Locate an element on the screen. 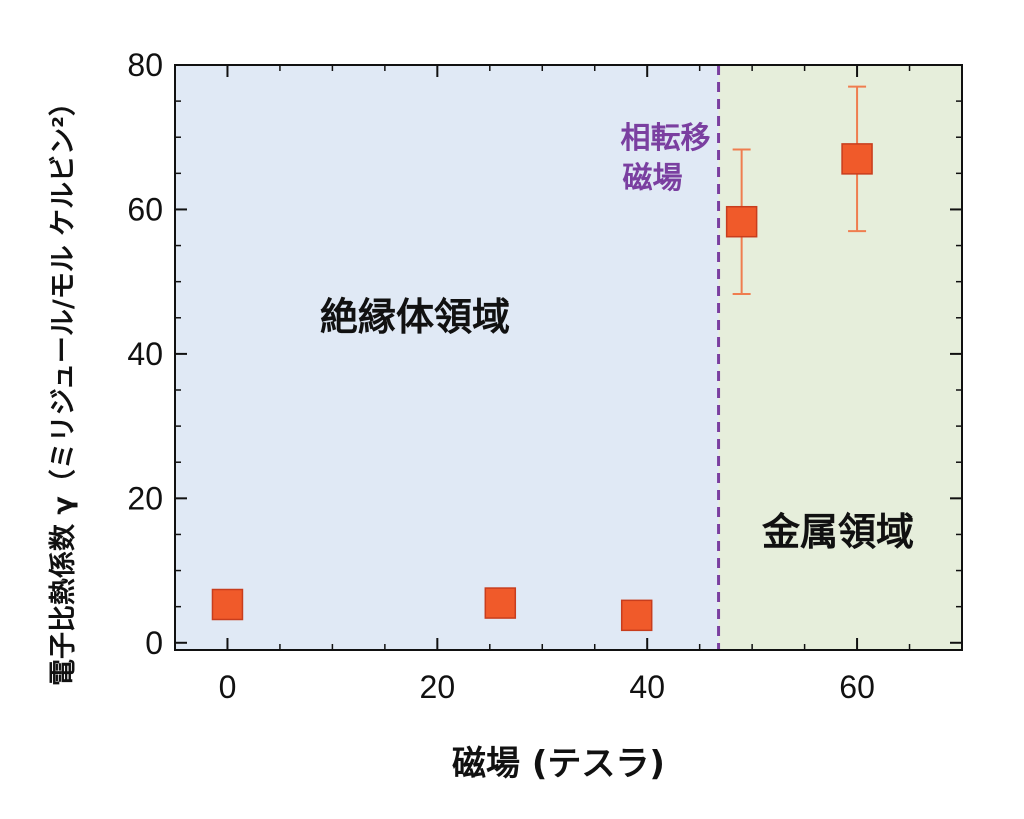  y-tick-label: 20 is located at coordinates (145, 498).